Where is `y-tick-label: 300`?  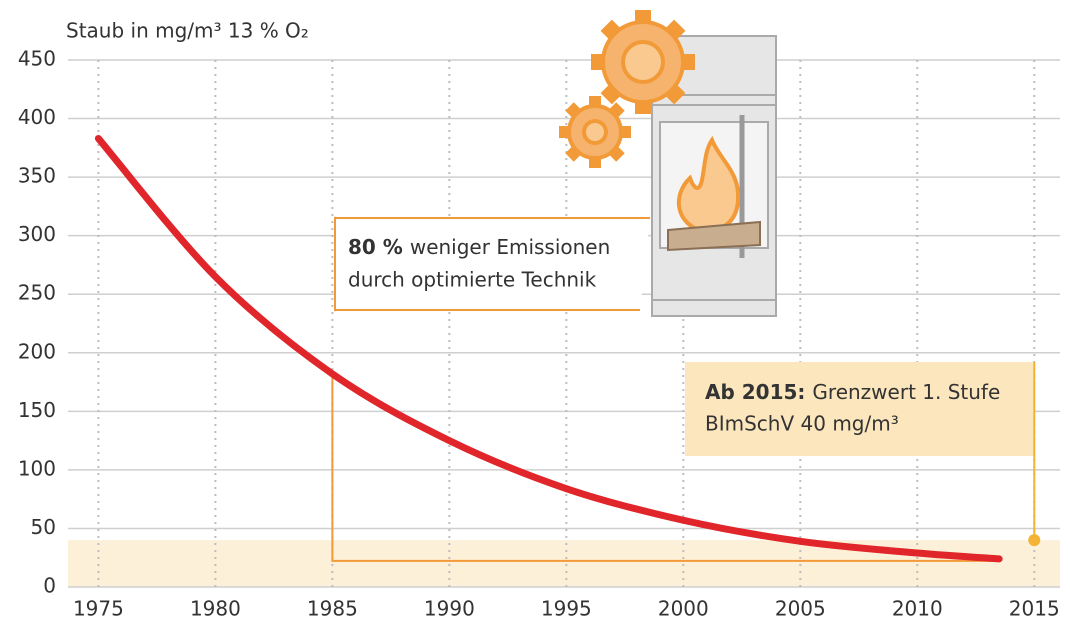
y-tick-label: 300 is located at coordinates (37, 234).